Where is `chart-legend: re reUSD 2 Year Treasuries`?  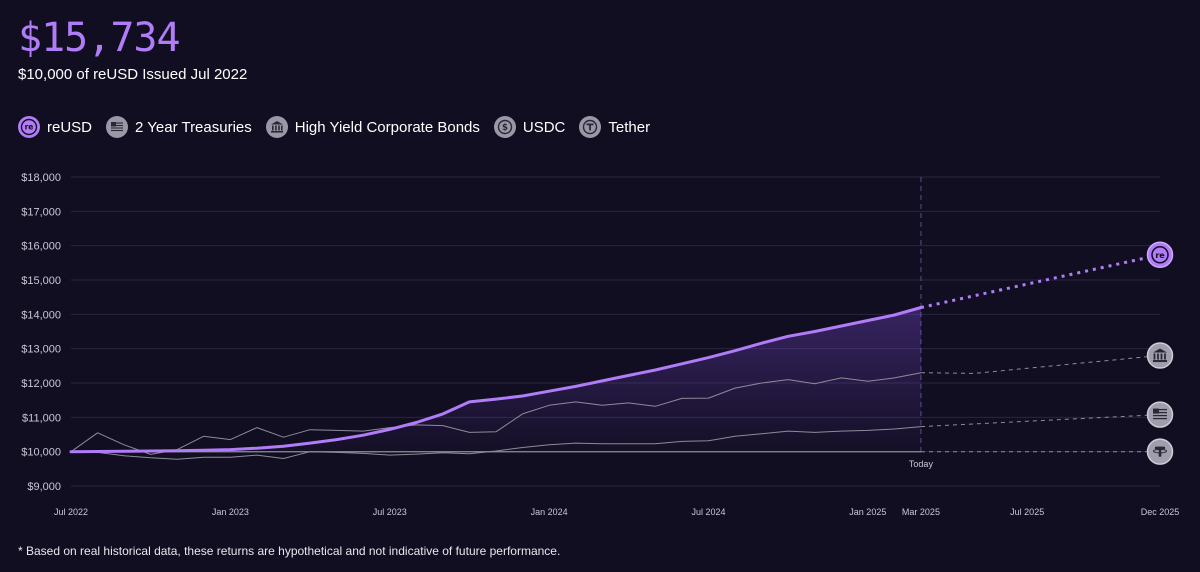 chart-legend: re reUSD 2 Year Treasuries is located at coordinates (341, 127).